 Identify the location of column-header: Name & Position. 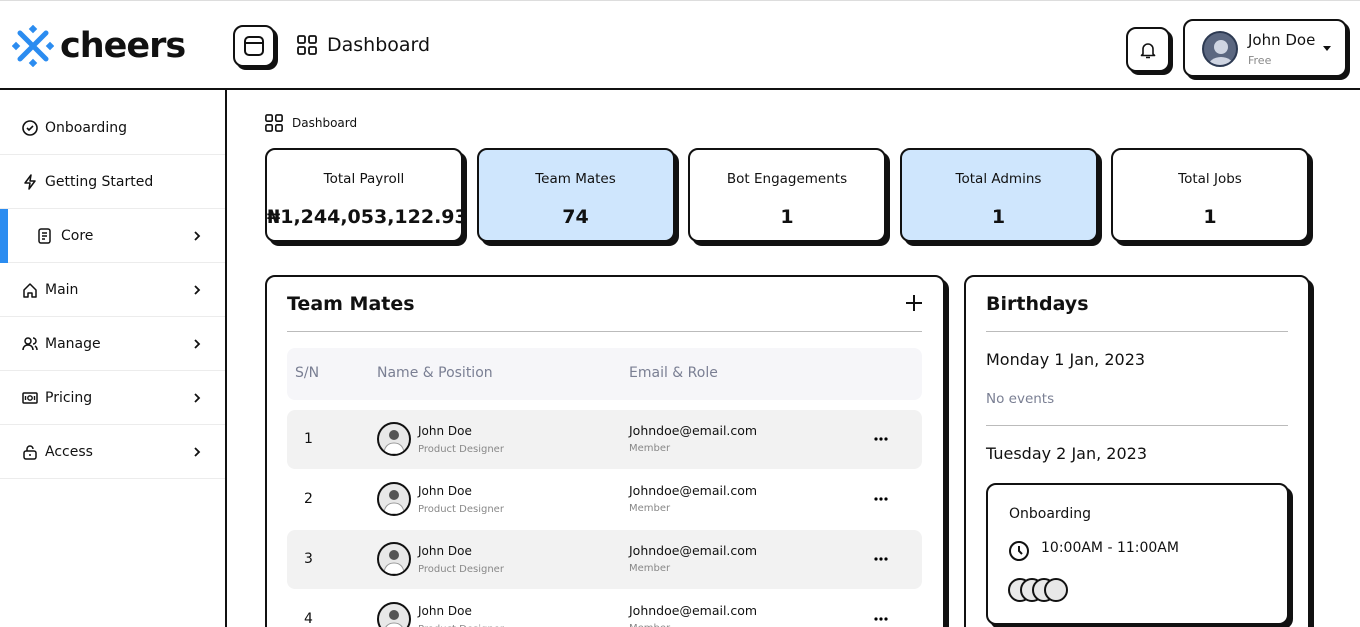
(435, 373).